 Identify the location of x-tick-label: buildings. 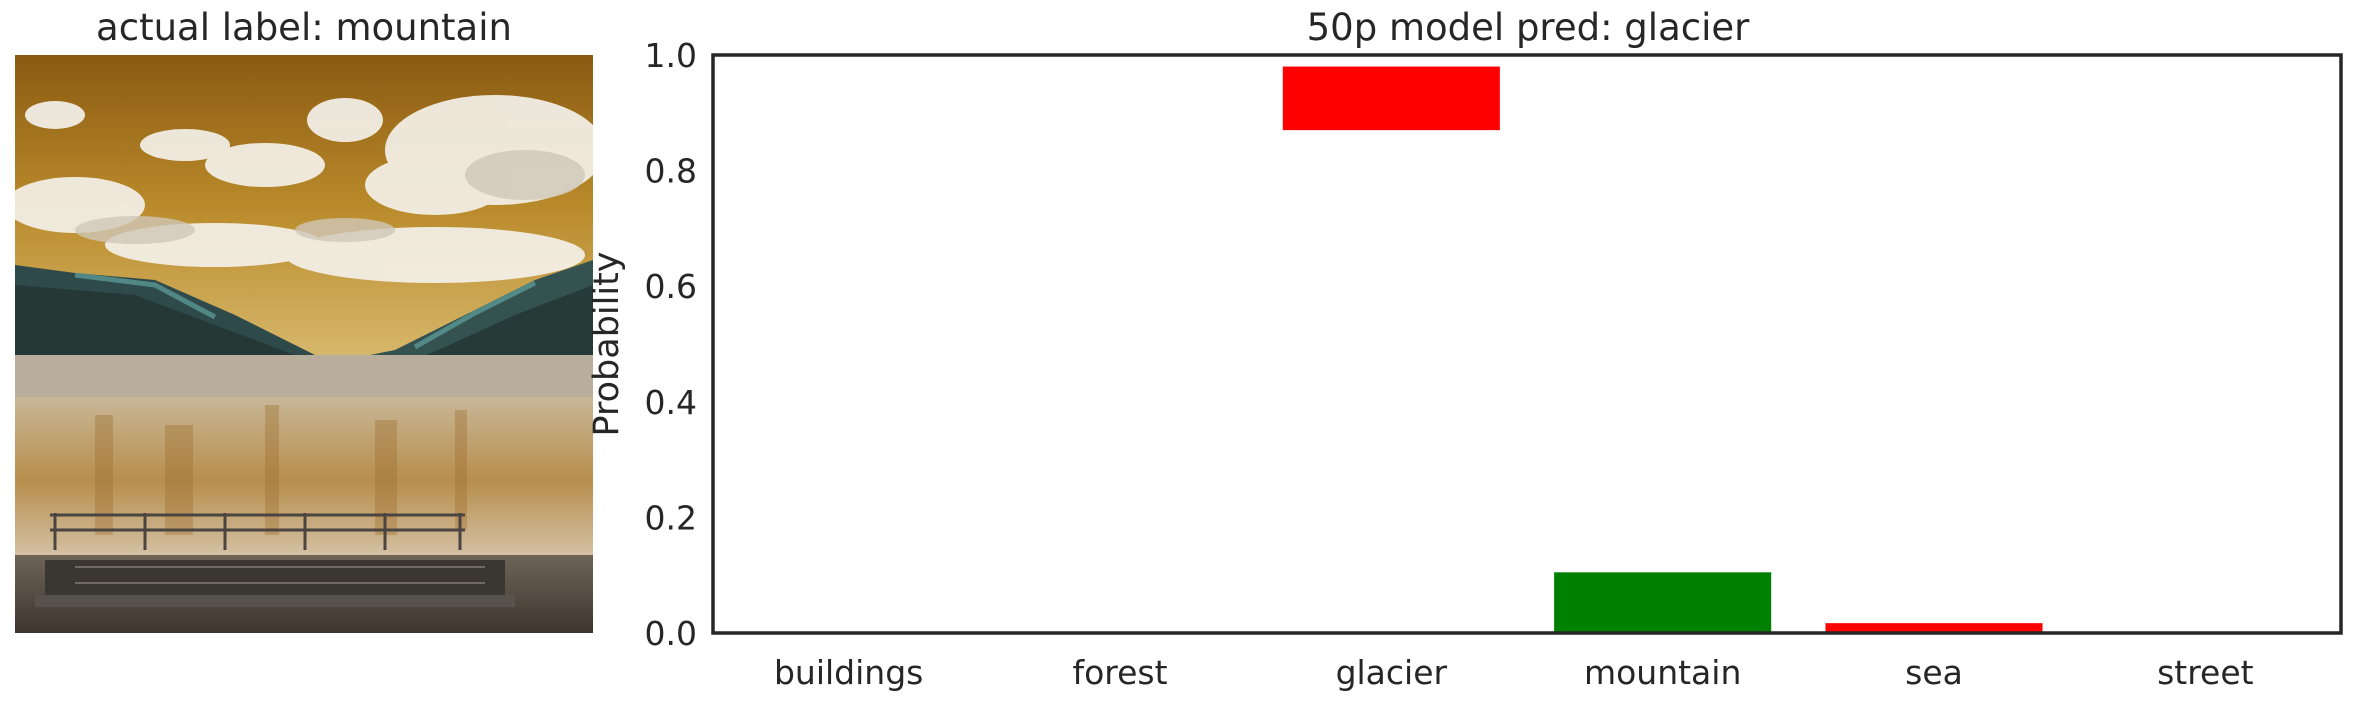
(848, 672).